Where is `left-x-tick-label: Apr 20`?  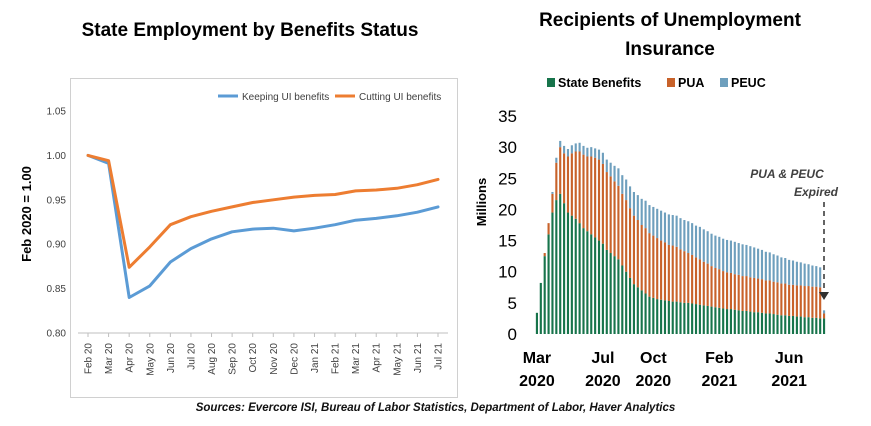
left-x-tick-label: Apr 20 is located at coordinates (130, 358).